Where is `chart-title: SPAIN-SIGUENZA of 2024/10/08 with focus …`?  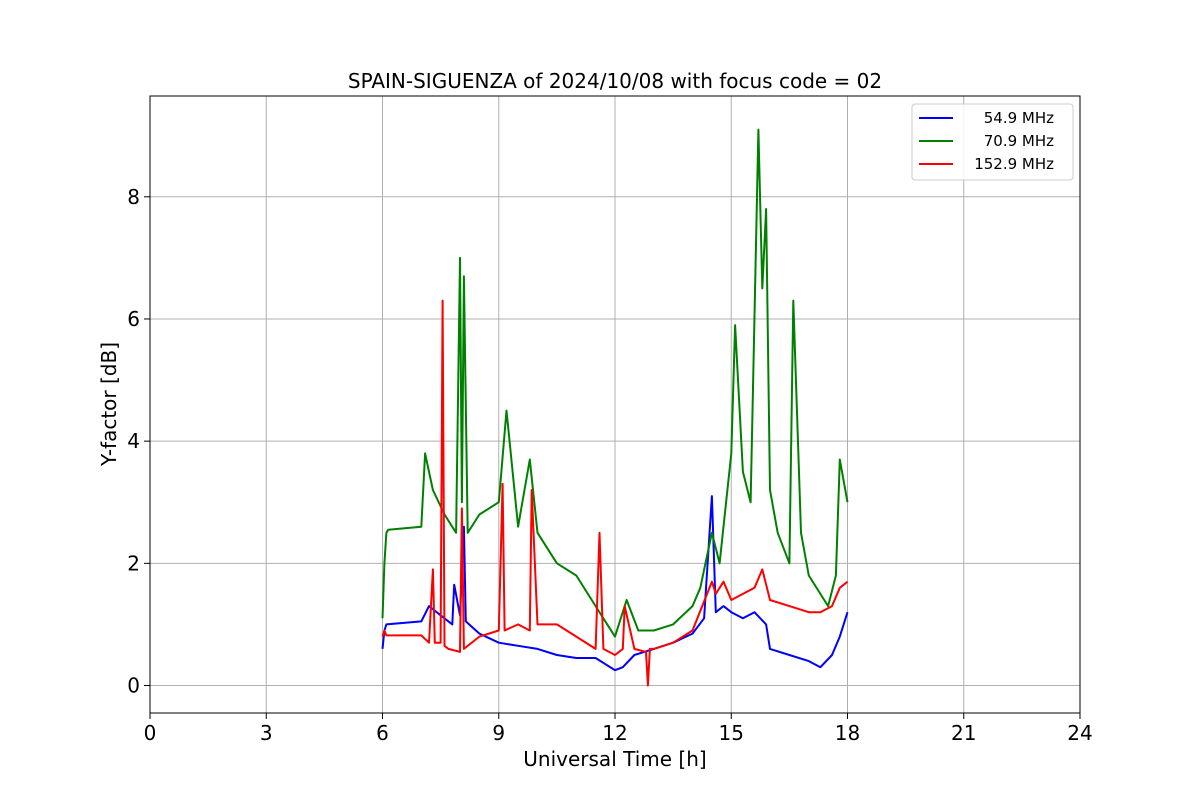 chart-title: SPAIN-SIGUENZA of 2024/10/08 with focus … is located at coordinates (615, 81).